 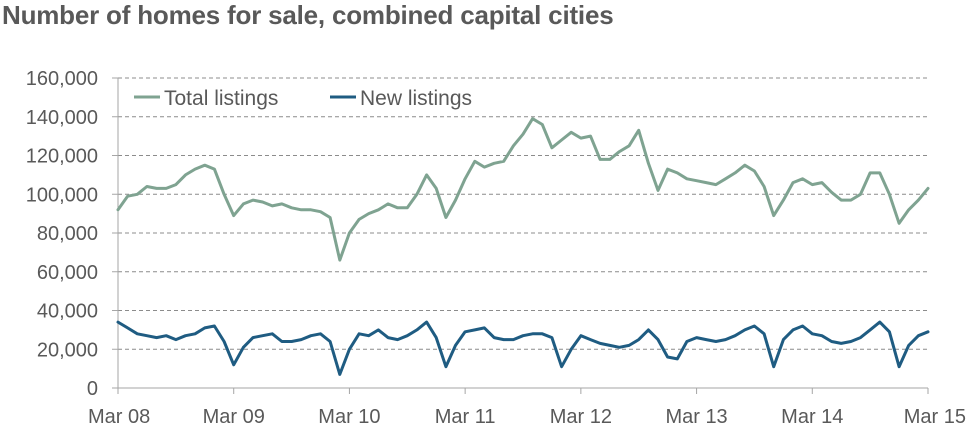 I want to click on x-tick-label: Mar 11, so click(x=465, y=417).